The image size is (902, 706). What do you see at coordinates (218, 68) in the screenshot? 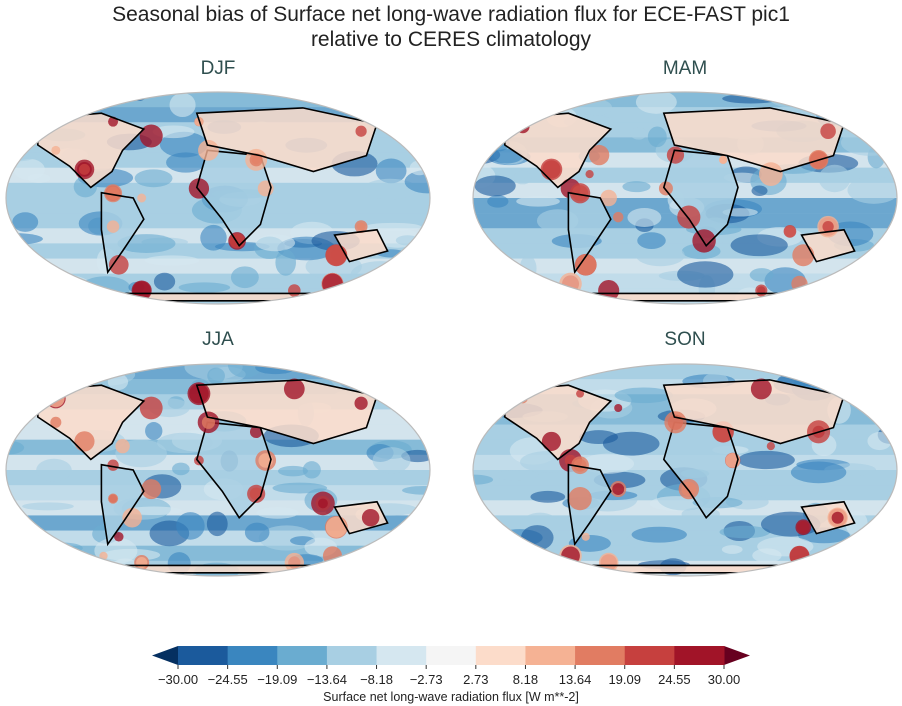
I see `panel-title-djf: DJF` at bounding box center [218, 68].